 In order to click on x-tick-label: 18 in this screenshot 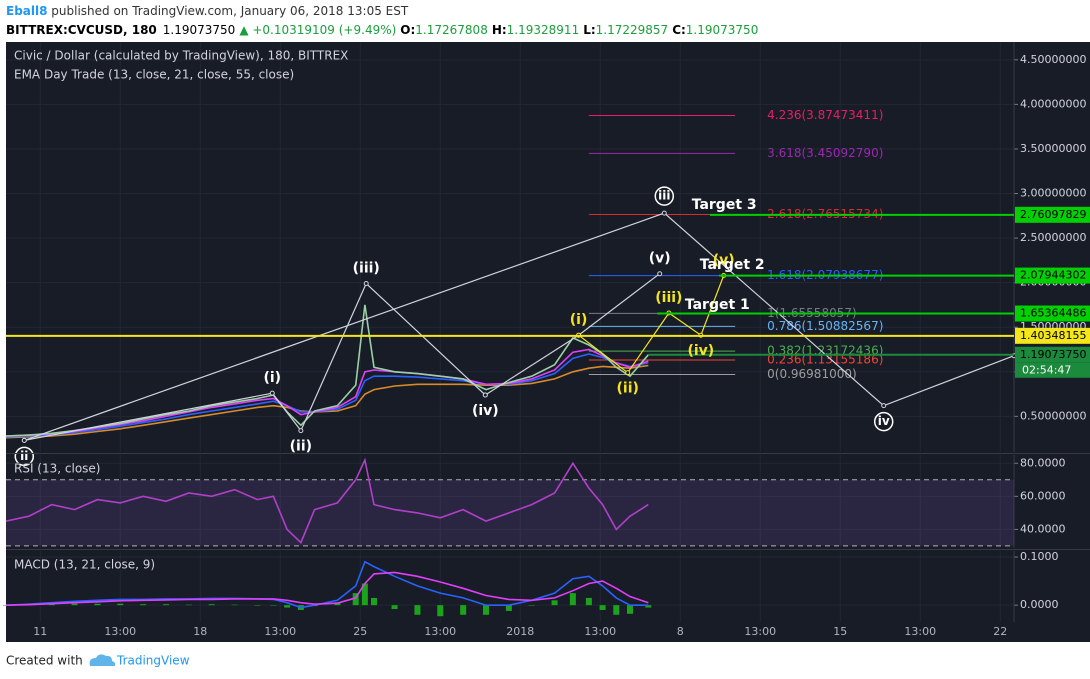, I will do `click(200, 631)`.